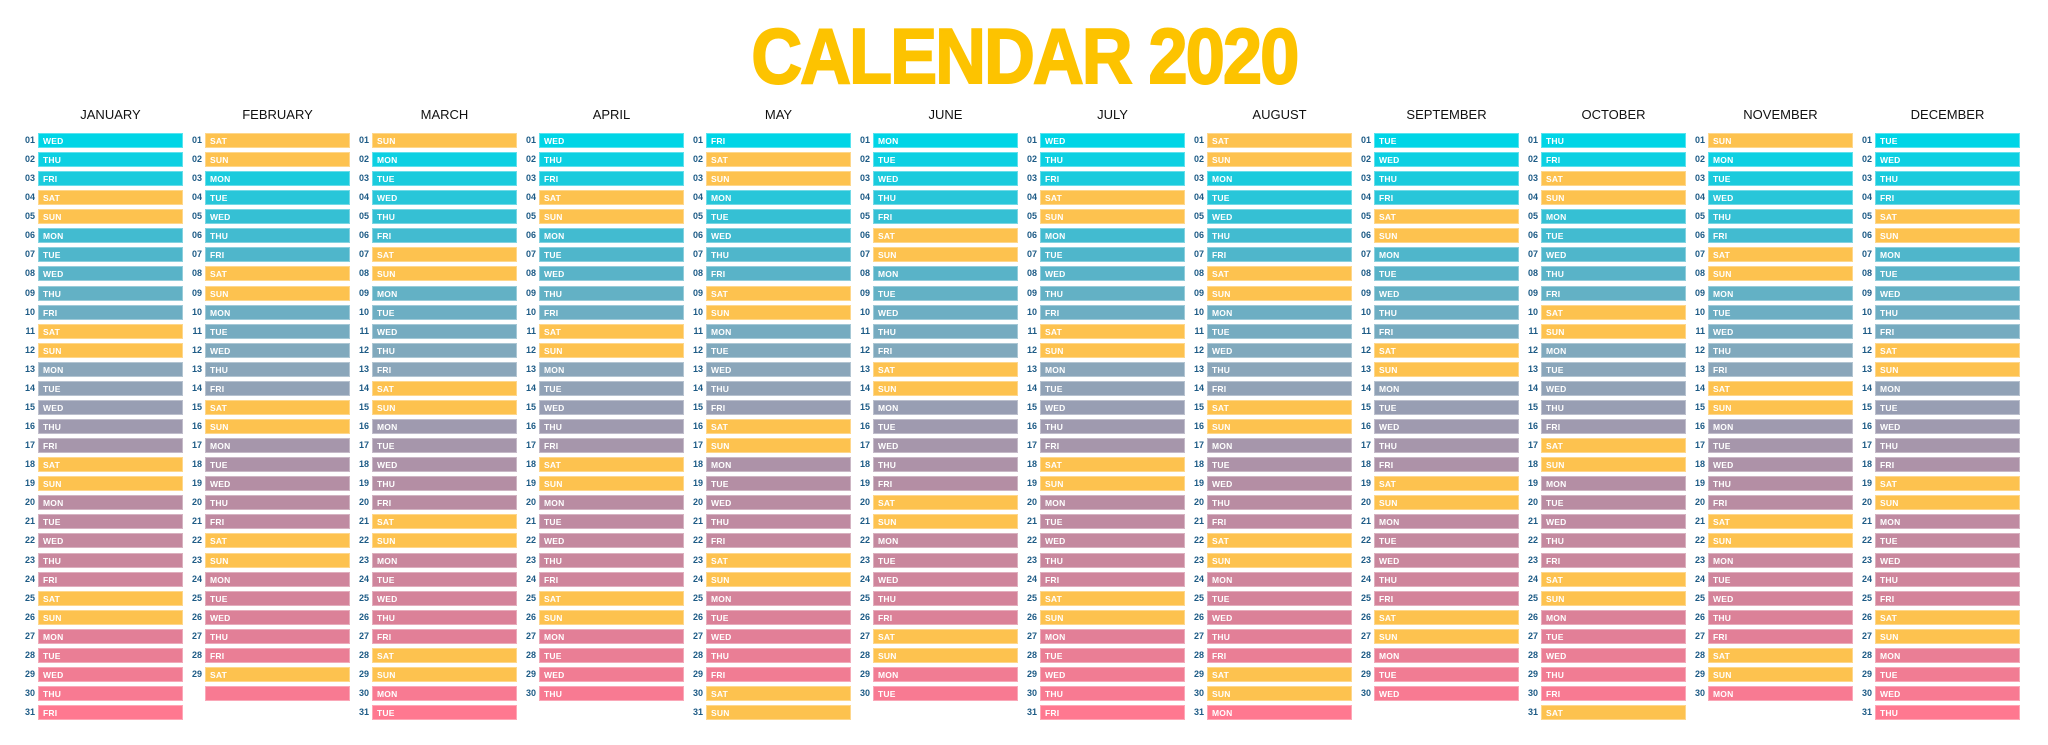 Image resolution: width=2048 pixels, height=745 pixels. Describe the element at coordinates (1773, 217) in the screenshot. I see `day-row: 05 THU` at that location.